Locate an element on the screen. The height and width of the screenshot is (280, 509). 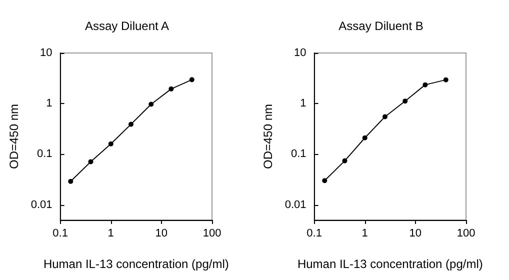
chart-title: Assay Diluent B is located at coordinates (381, 26).